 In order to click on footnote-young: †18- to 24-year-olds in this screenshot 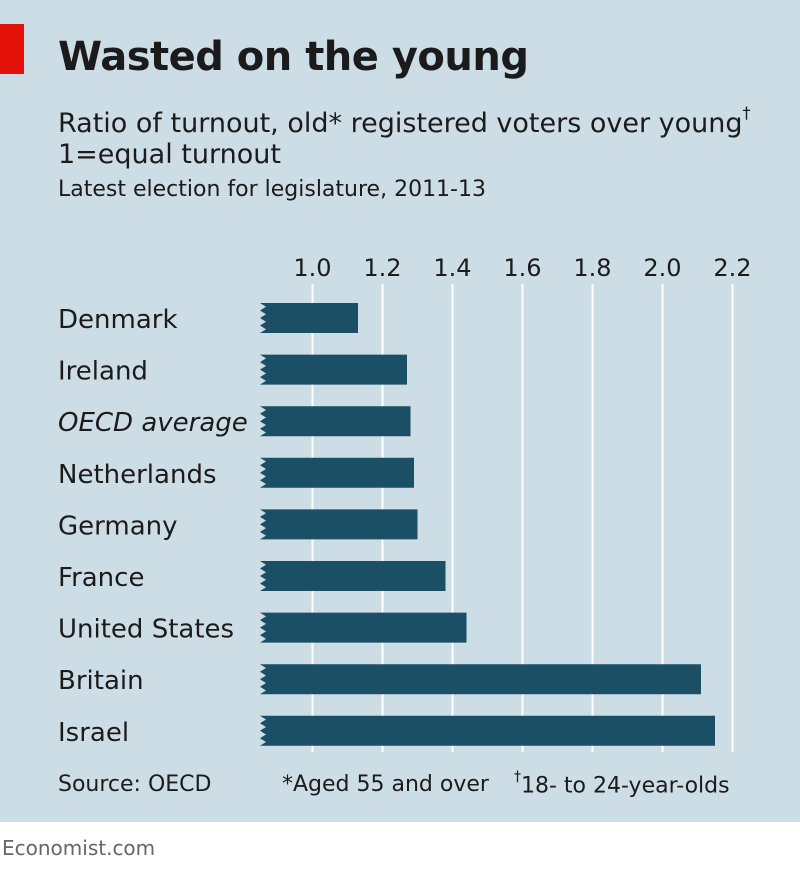, I will do `click(622, 784)`.